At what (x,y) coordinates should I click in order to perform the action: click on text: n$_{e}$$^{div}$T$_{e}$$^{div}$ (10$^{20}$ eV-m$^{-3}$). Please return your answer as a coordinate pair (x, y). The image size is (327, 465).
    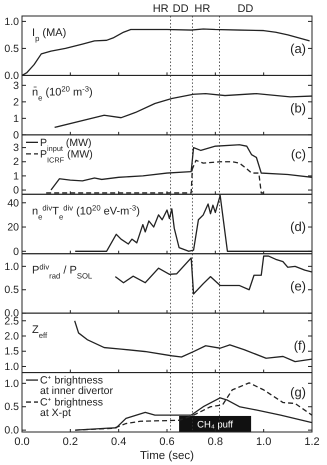
    Looking at the image, I should click on (86, 211).